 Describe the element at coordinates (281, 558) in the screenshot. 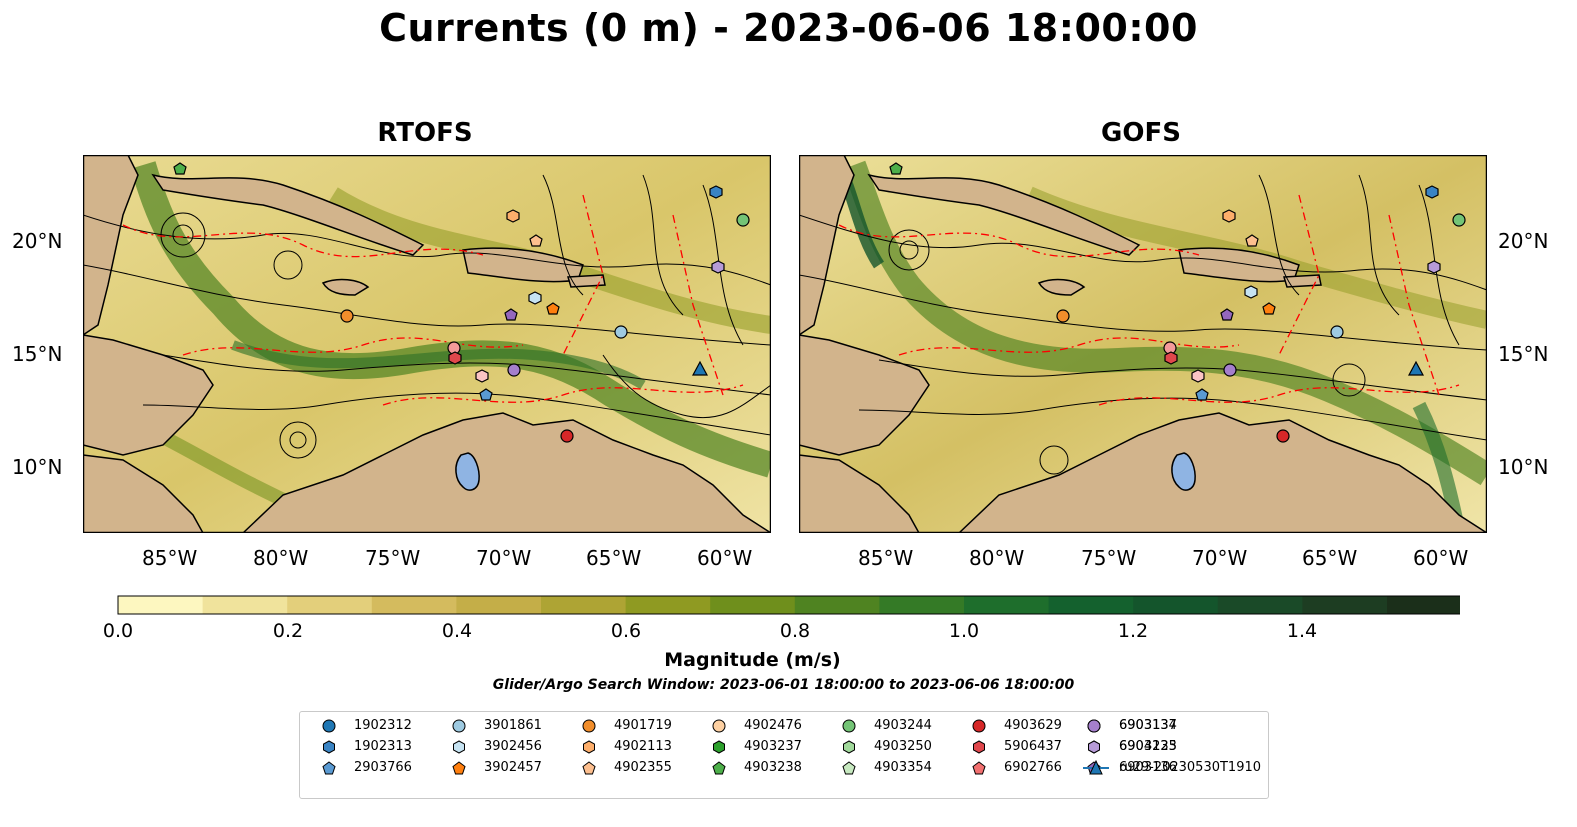

I see `lon-label: 80°W` at that location.